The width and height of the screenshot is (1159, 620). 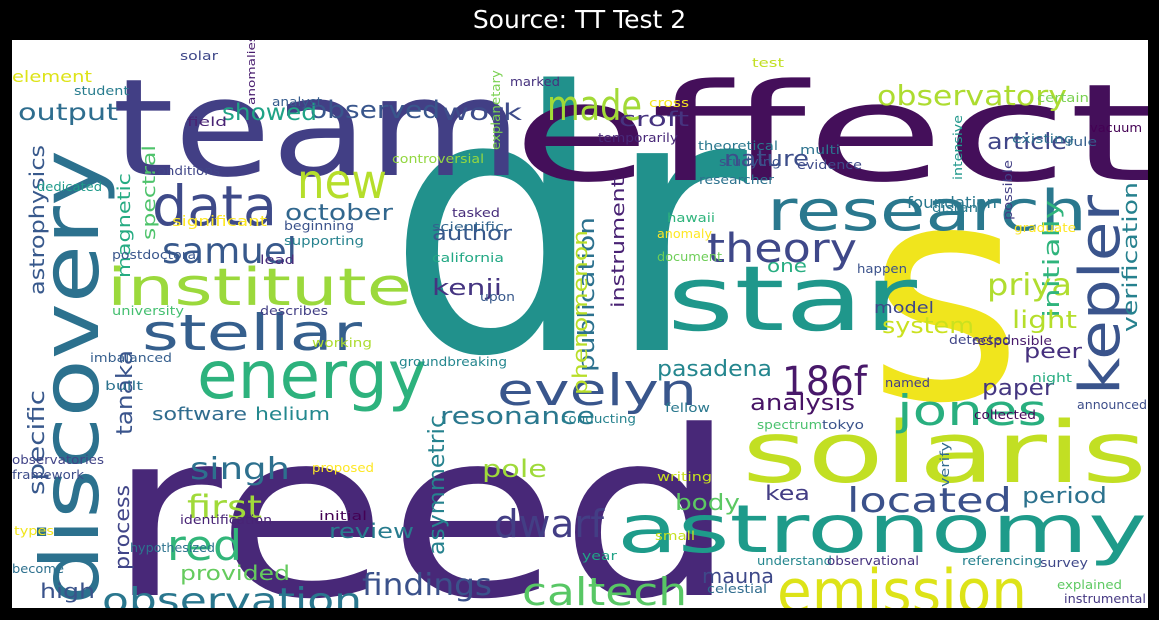 What do you see at coordinates (1029, 285) in the screenshot?
I see `word-priya: priya` at bounding box center [1029, 285].